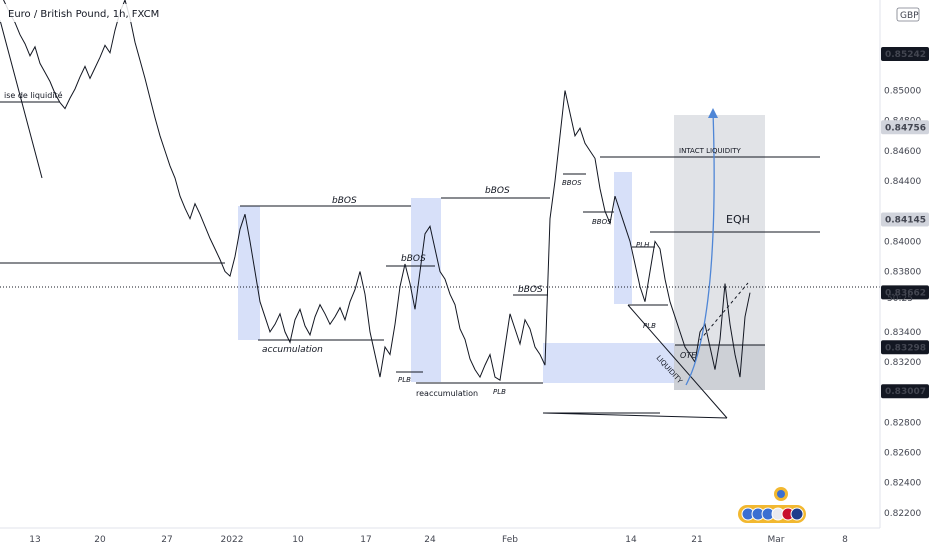 The width and height of the screenshot is (932, 550). What do you see at coordinates (902, 242) in the screenshot?
I see `y-tick-label: 0.84000` at bounding box center [902, 242].